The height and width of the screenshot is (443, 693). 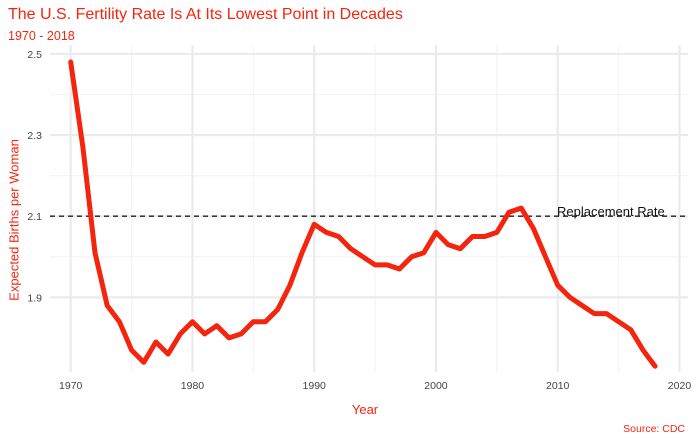 I want to click on x-tick-label: 1970, so click(x=71, y=386).